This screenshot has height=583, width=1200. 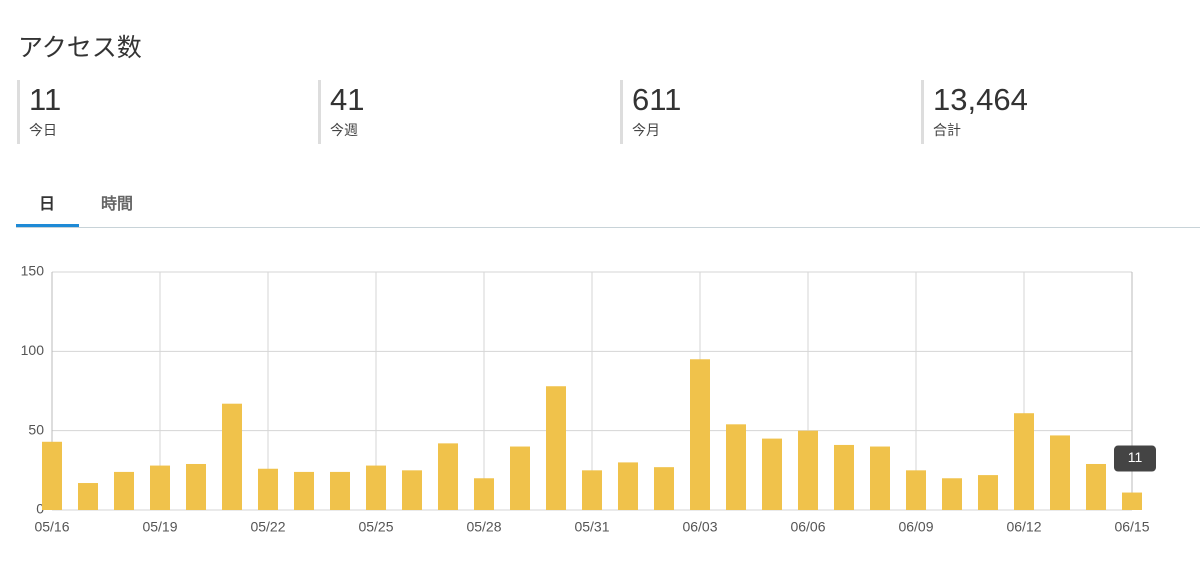 I want to click on x-tick-label: 06/03, so click(x=699, y=527).